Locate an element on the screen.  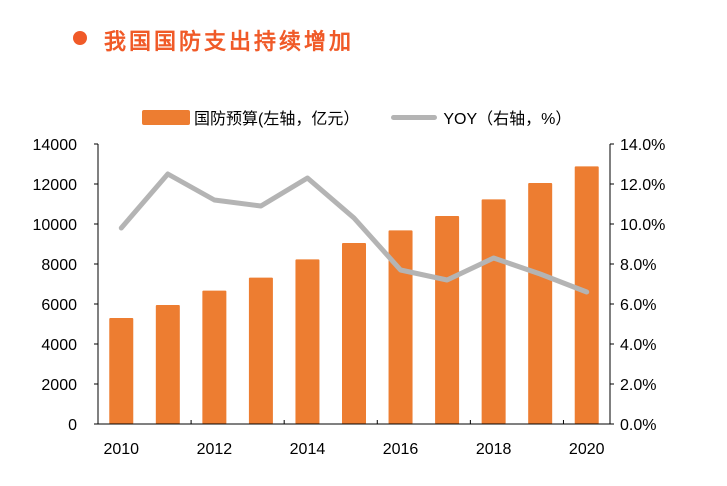
right-tick-label: 14.0% is located at coordinates (642, 145).